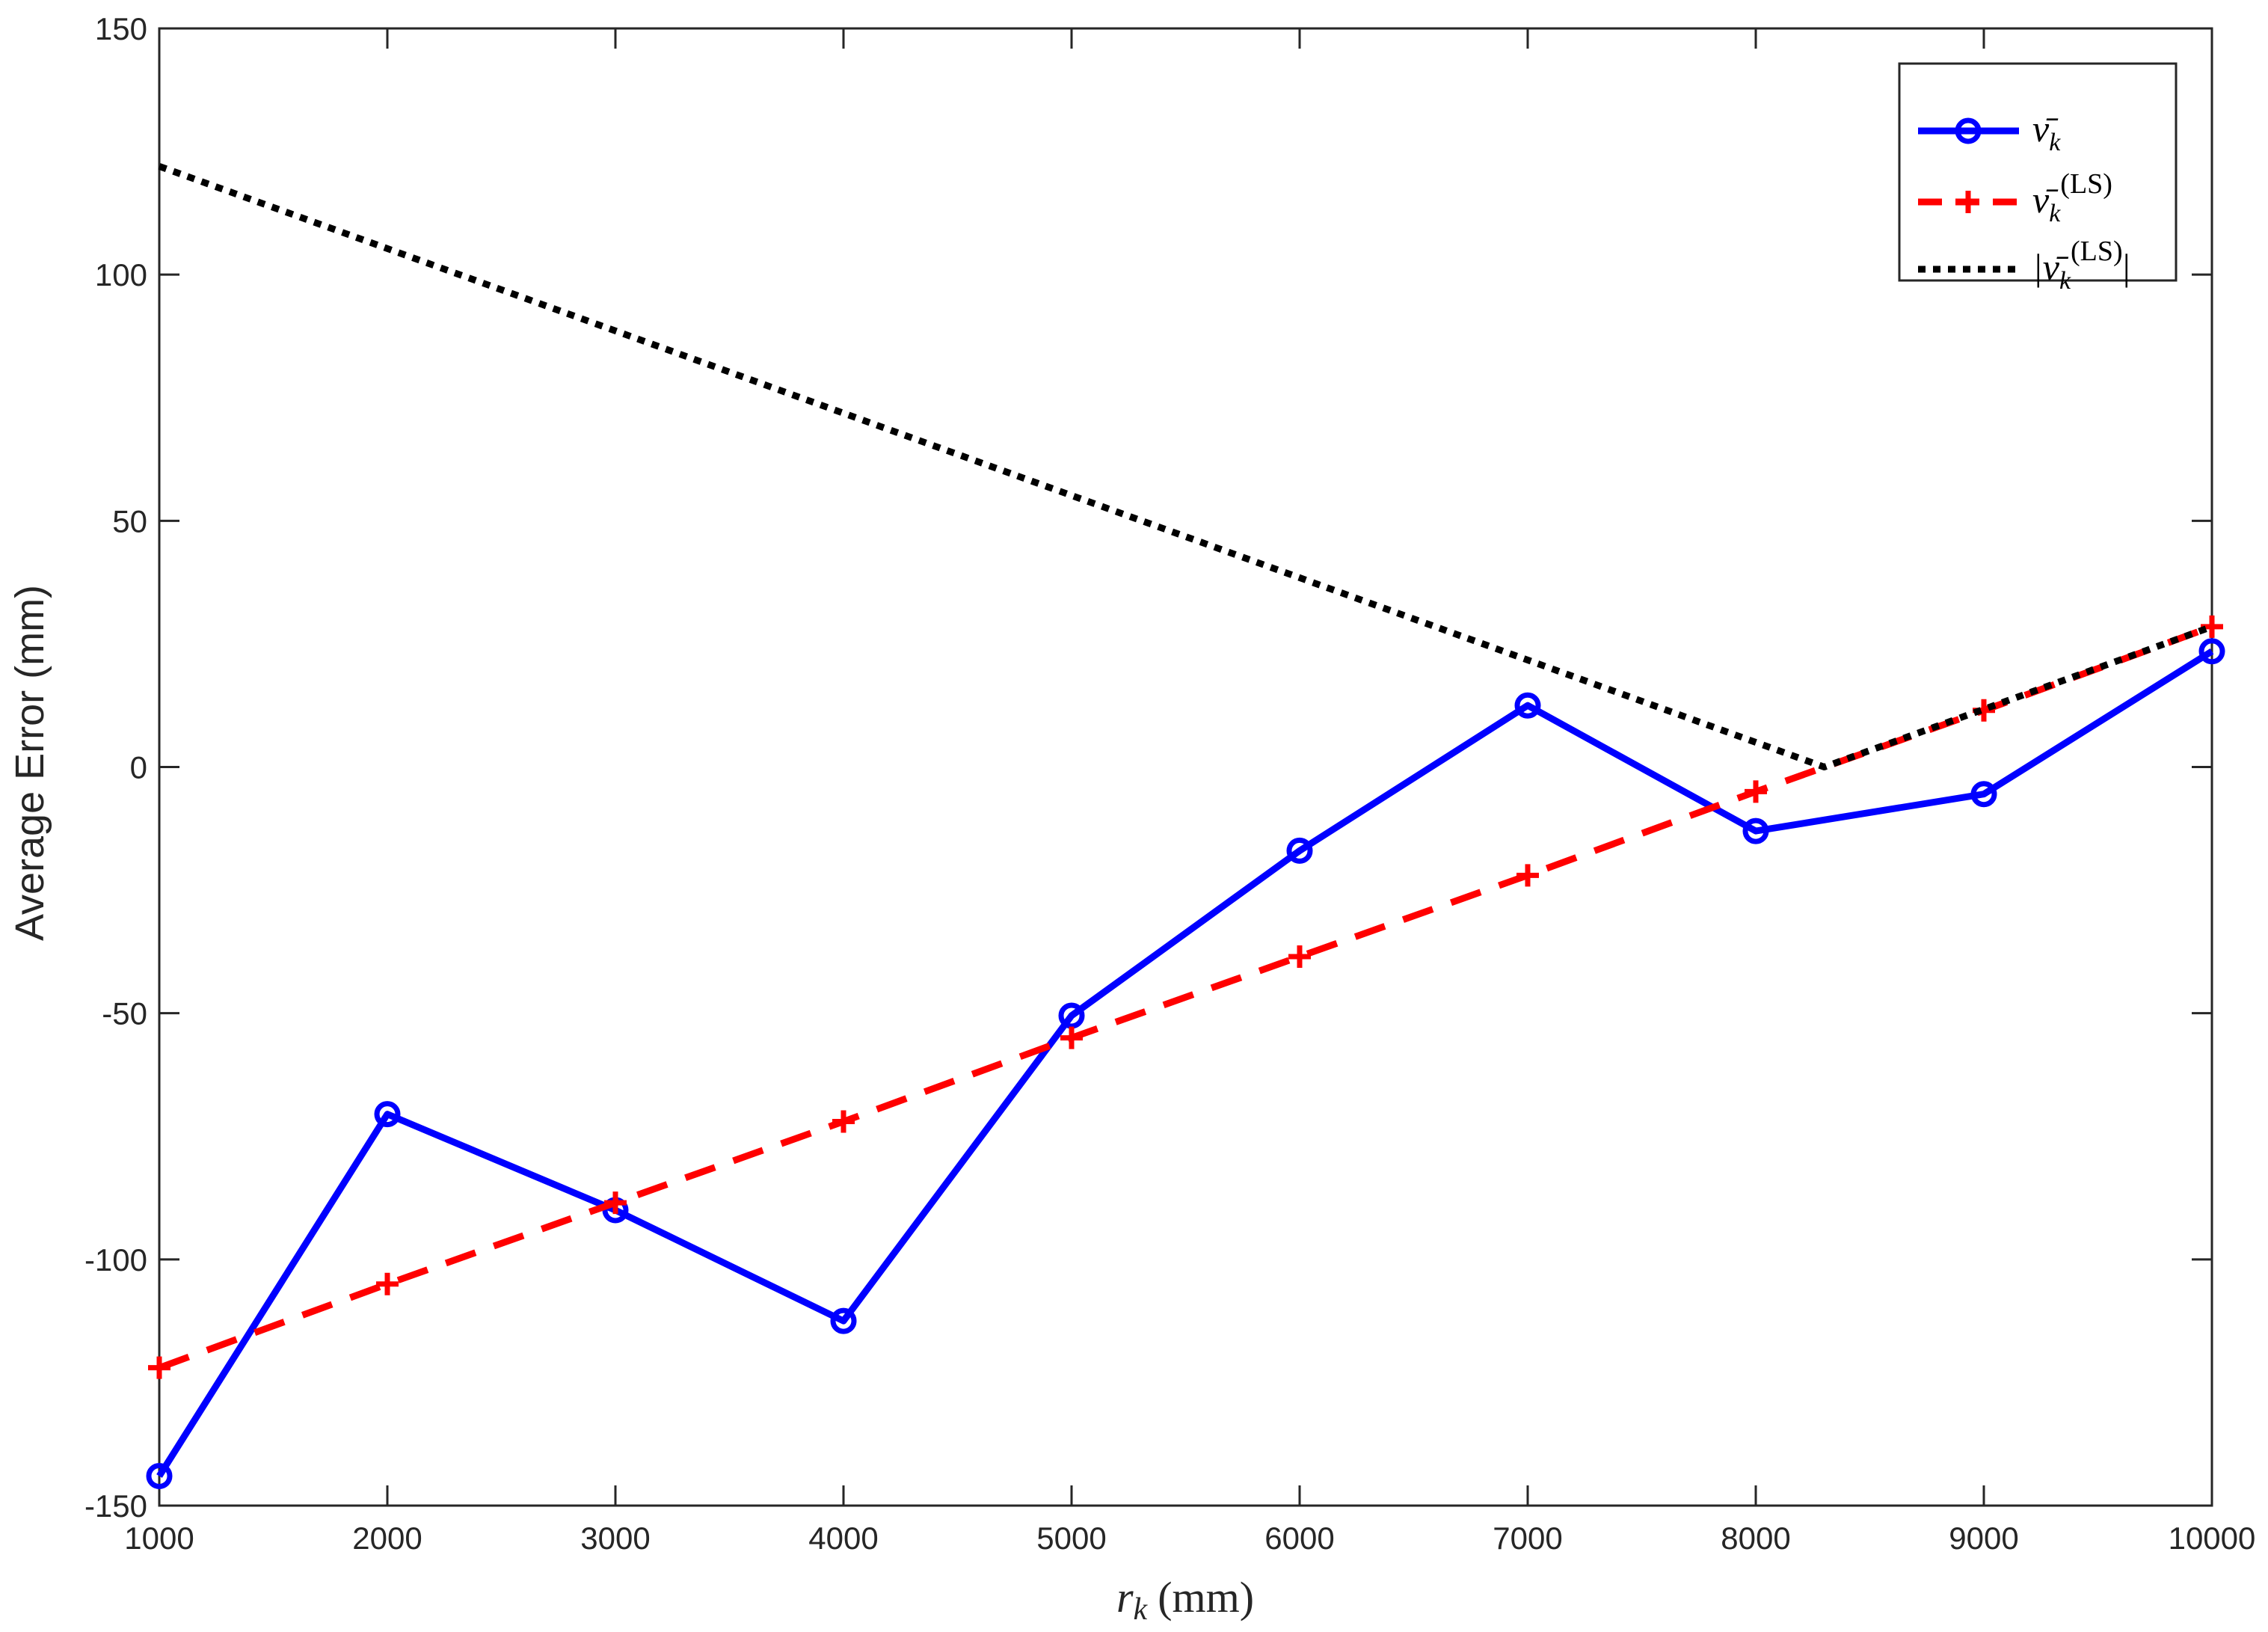 This screenshot has height=1632, width=2268. I want to click on x-tick-label: 7000, so click(1527, 1538).